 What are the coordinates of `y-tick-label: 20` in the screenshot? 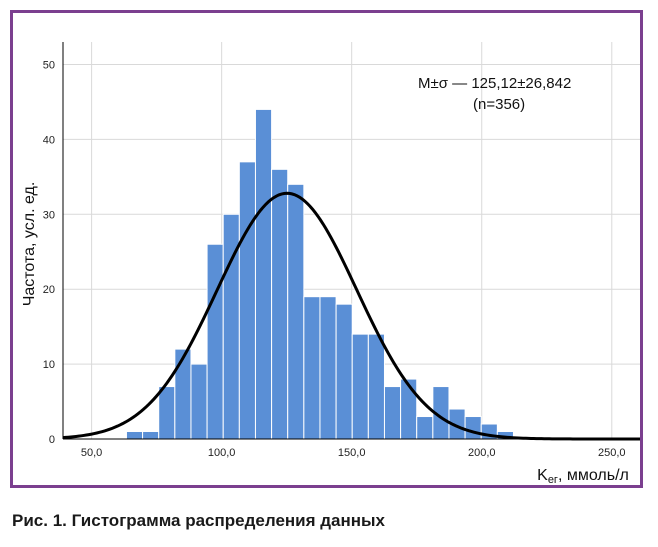 It's located at (49, 290).